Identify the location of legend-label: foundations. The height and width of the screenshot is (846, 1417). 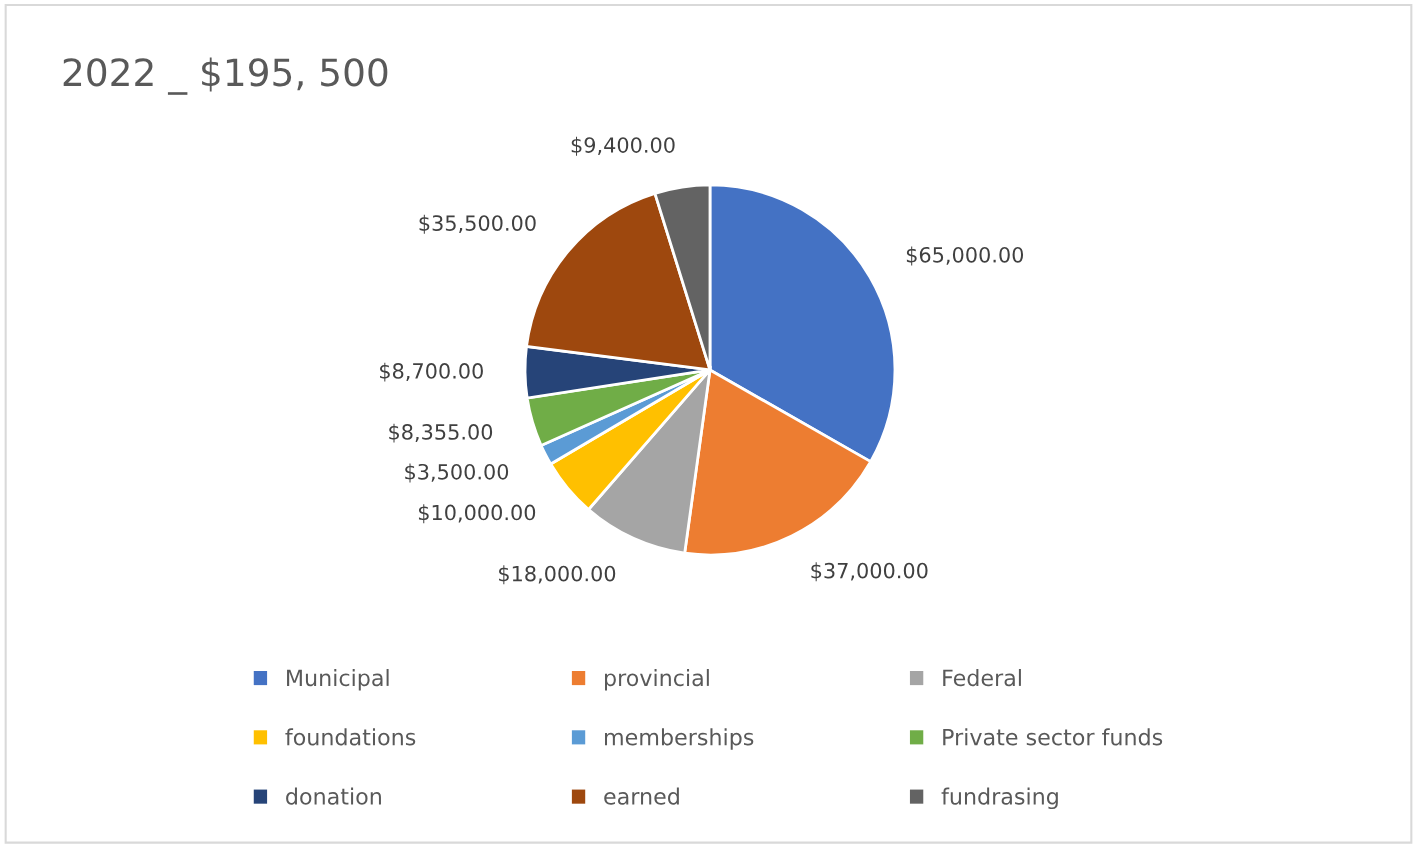
(350, 737).